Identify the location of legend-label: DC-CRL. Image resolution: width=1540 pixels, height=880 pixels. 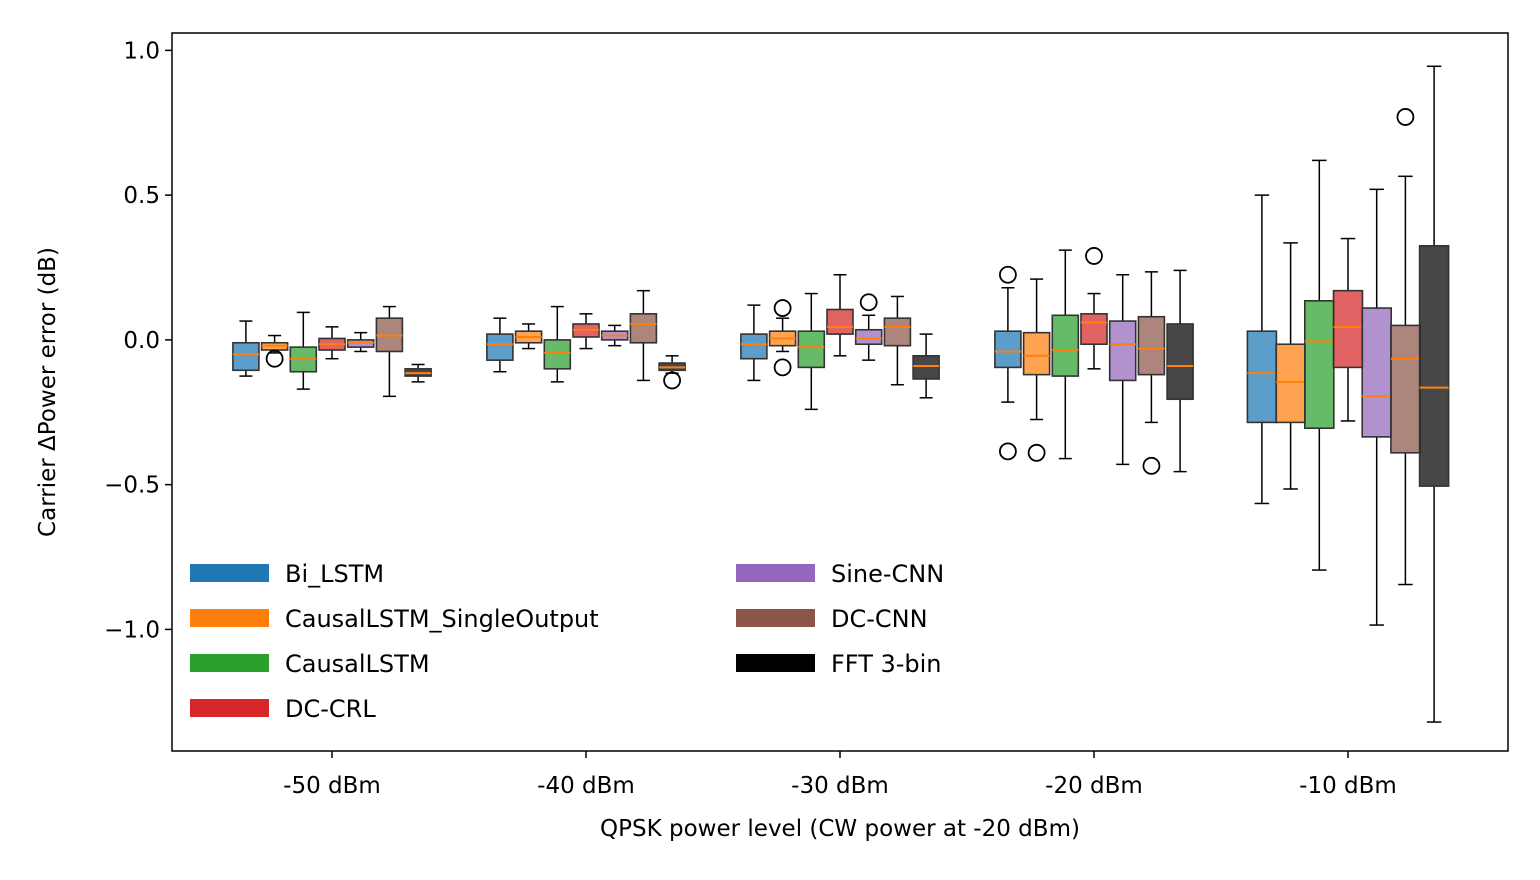
(330, 709).